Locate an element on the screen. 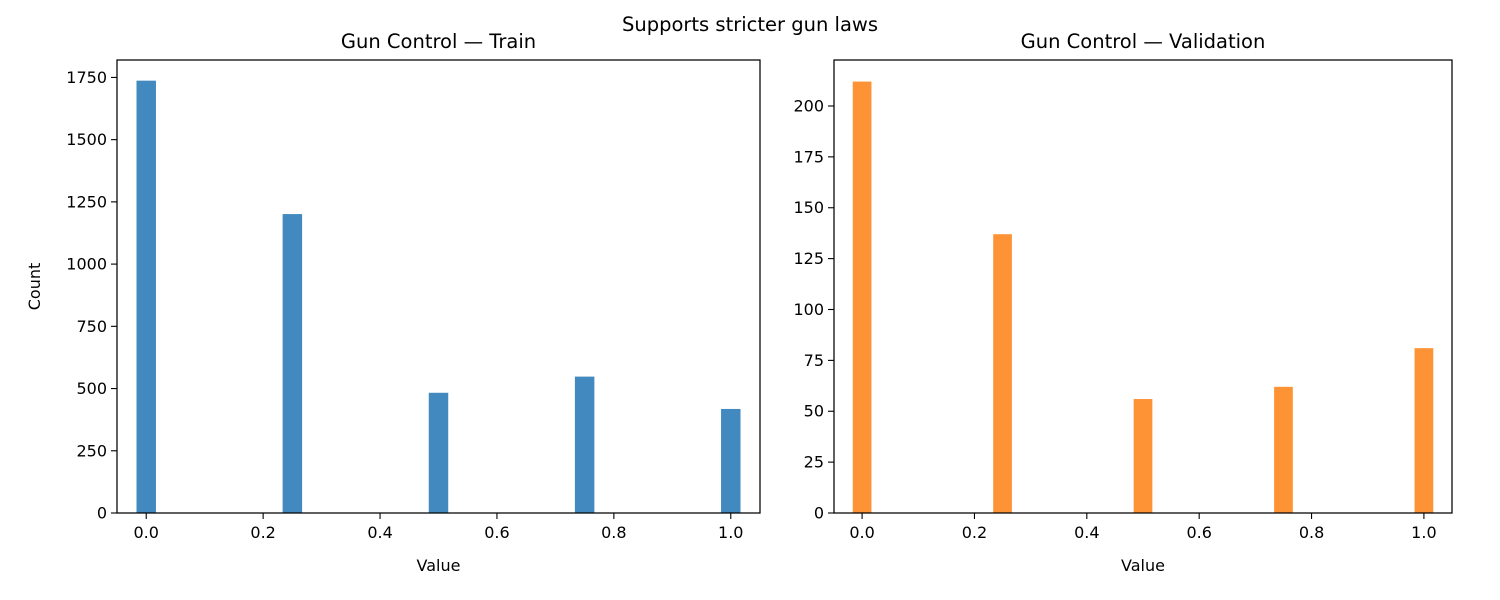 Image resolution: width=1500 pixels, height=600 pixels. chart-2-x-tick-label: 0.8 is located at coordinates (1311, 532).